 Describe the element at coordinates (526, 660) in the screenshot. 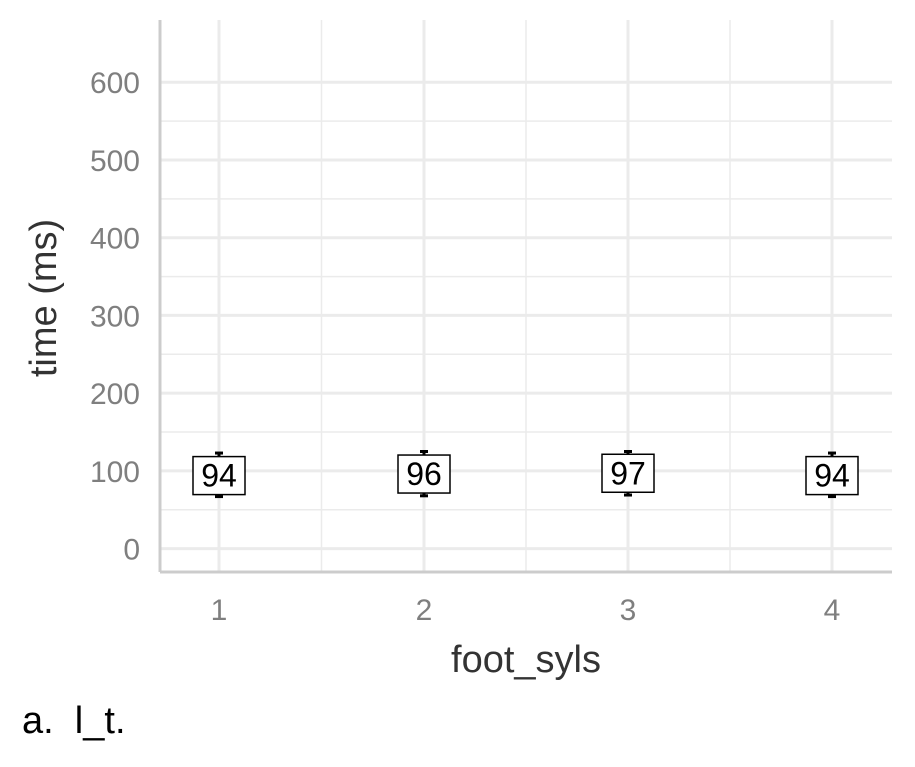

I see `x-axis-title: foot_syls` at that location.